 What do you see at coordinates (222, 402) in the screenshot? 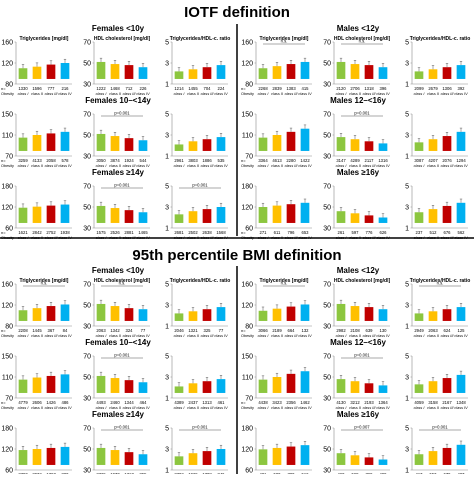
I see `n-label: 461` at bounding box center [222, 402].